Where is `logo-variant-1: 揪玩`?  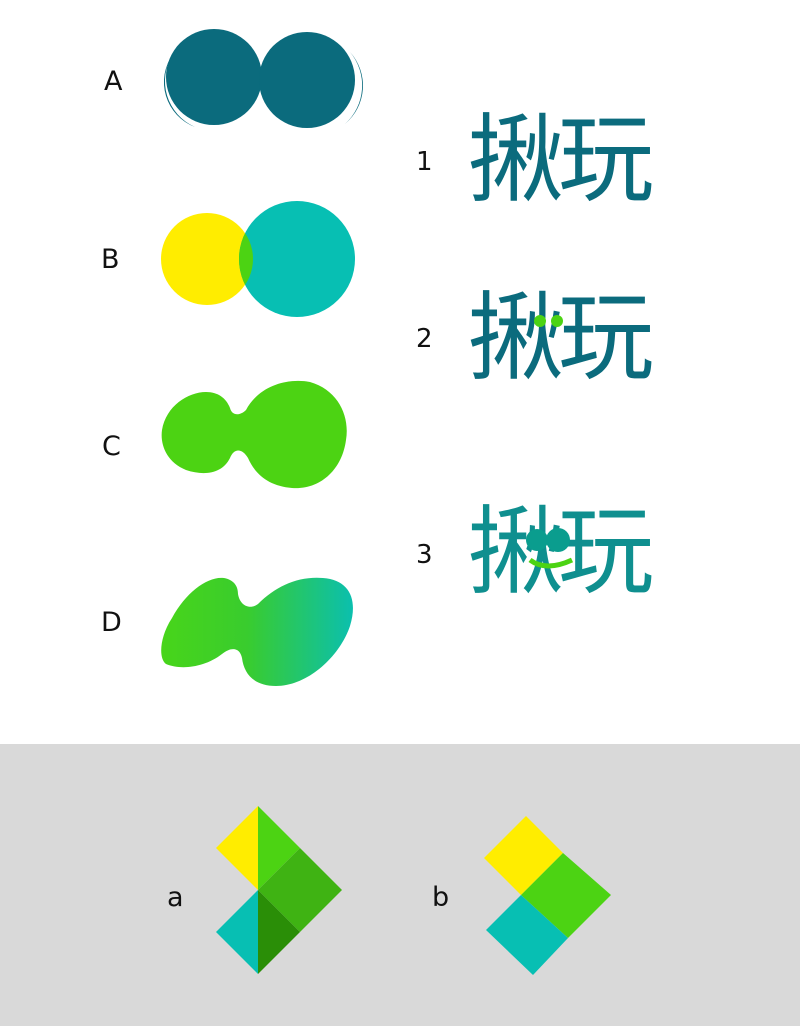
logo-variant-1: 揪玩 is located at coordinates (561, 160).